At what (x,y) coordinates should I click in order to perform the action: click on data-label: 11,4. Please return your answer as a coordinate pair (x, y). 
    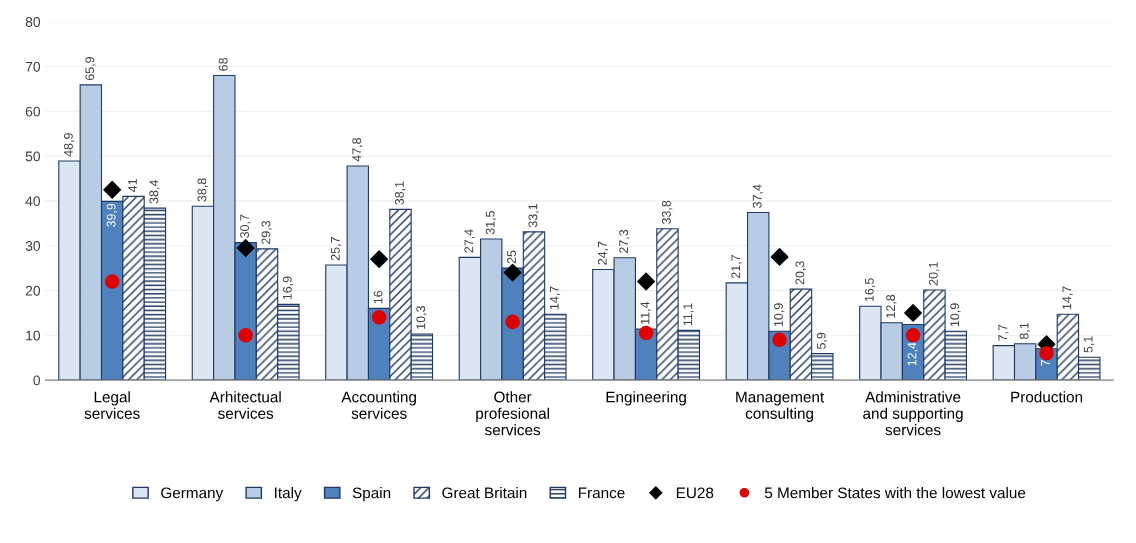
    Looking at the image, I should click on (645, 312).